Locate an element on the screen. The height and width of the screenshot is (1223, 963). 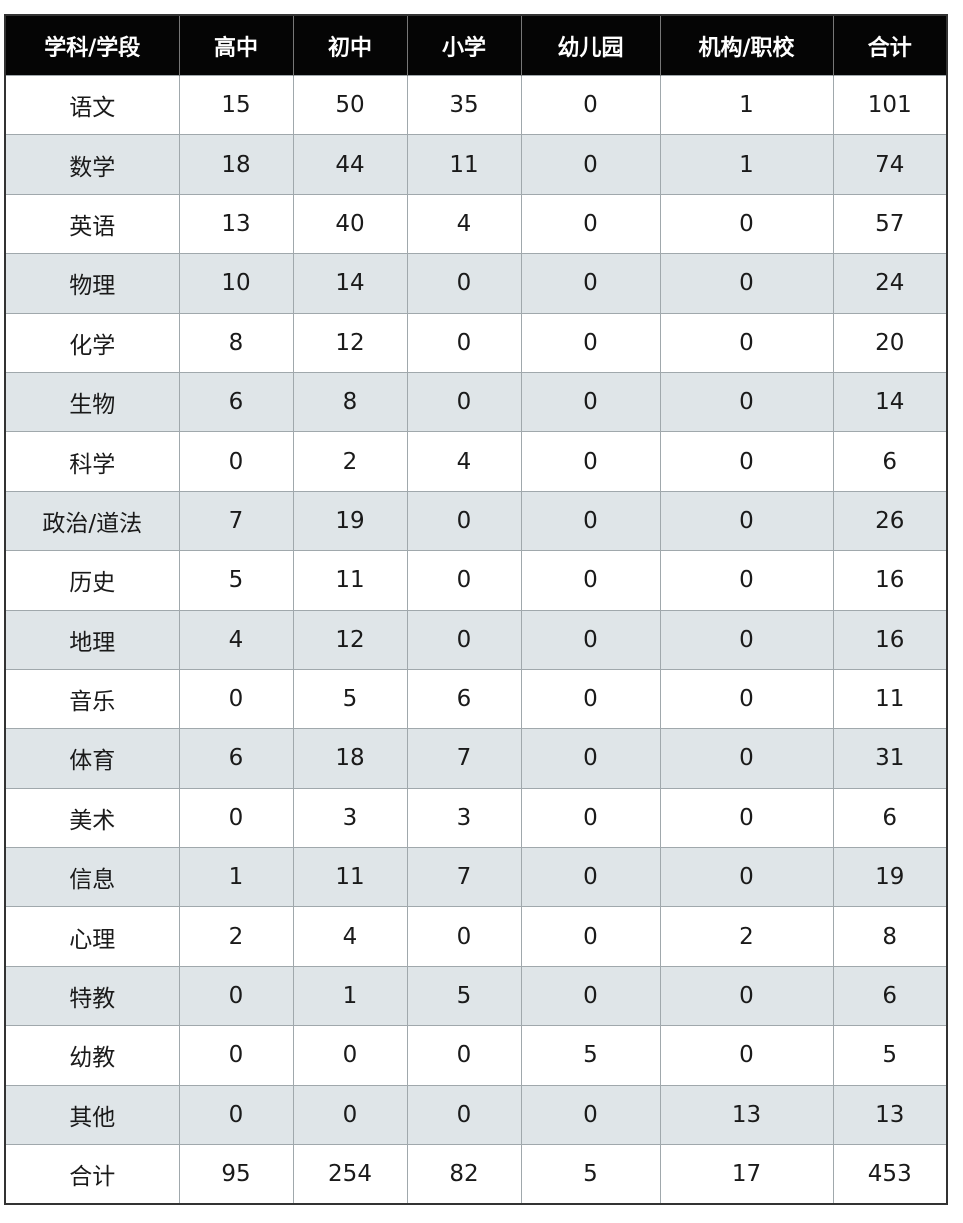
row-label: 合计 is located at coordinates (92, 1174).